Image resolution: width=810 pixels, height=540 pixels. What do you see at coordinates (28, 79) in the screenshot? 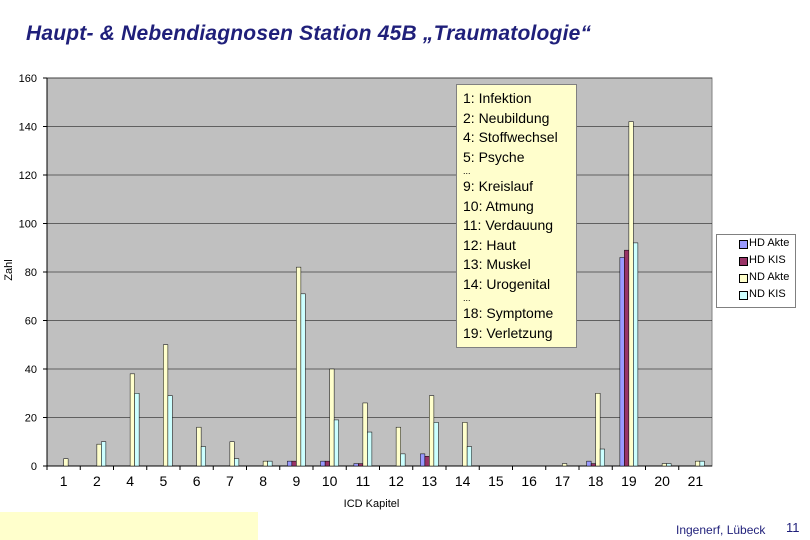
I see `y-tick-label: 160` at bounding box center [28, 79].